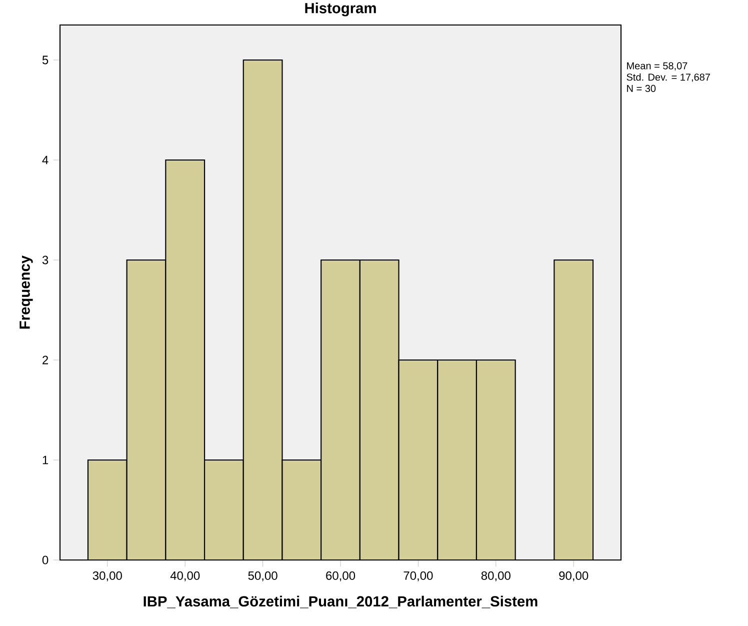 This screenshot has width=748, height=626. What do you see at coordinates (45, 260) in the screenshot?
I see `y-tick-label: 3` at bounding box center [45, 260].